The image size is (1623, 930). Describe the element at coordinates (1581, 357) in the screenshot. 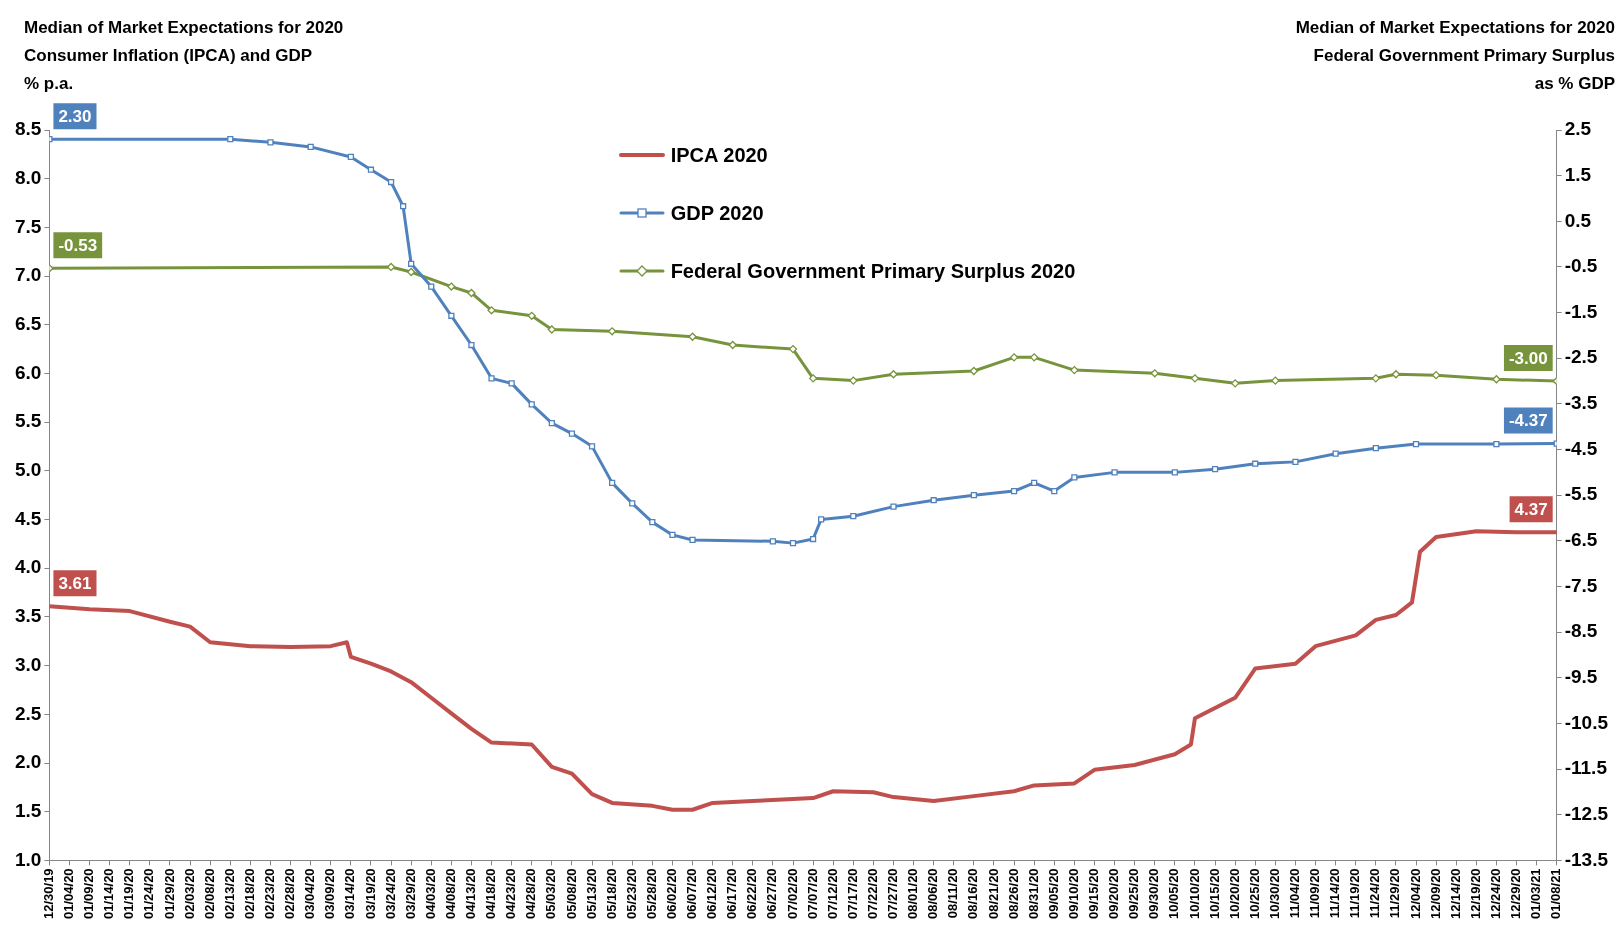

I see `y2-tick-label: -2.5` at that location.